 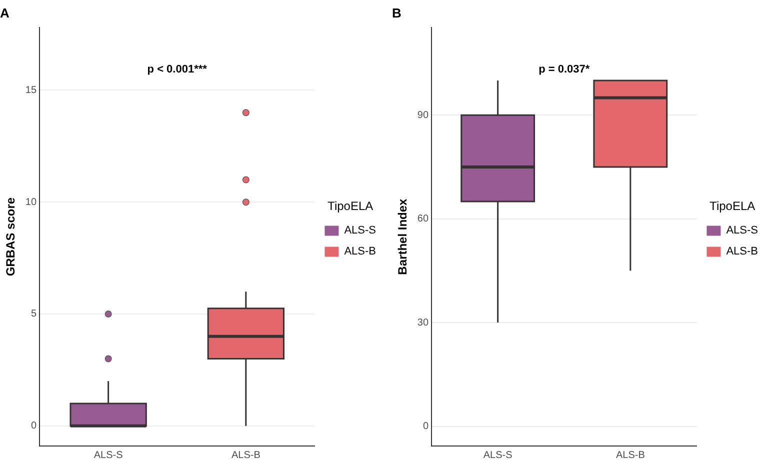 I want to click on y-tick-label: 90, so click(x=423, y=115).